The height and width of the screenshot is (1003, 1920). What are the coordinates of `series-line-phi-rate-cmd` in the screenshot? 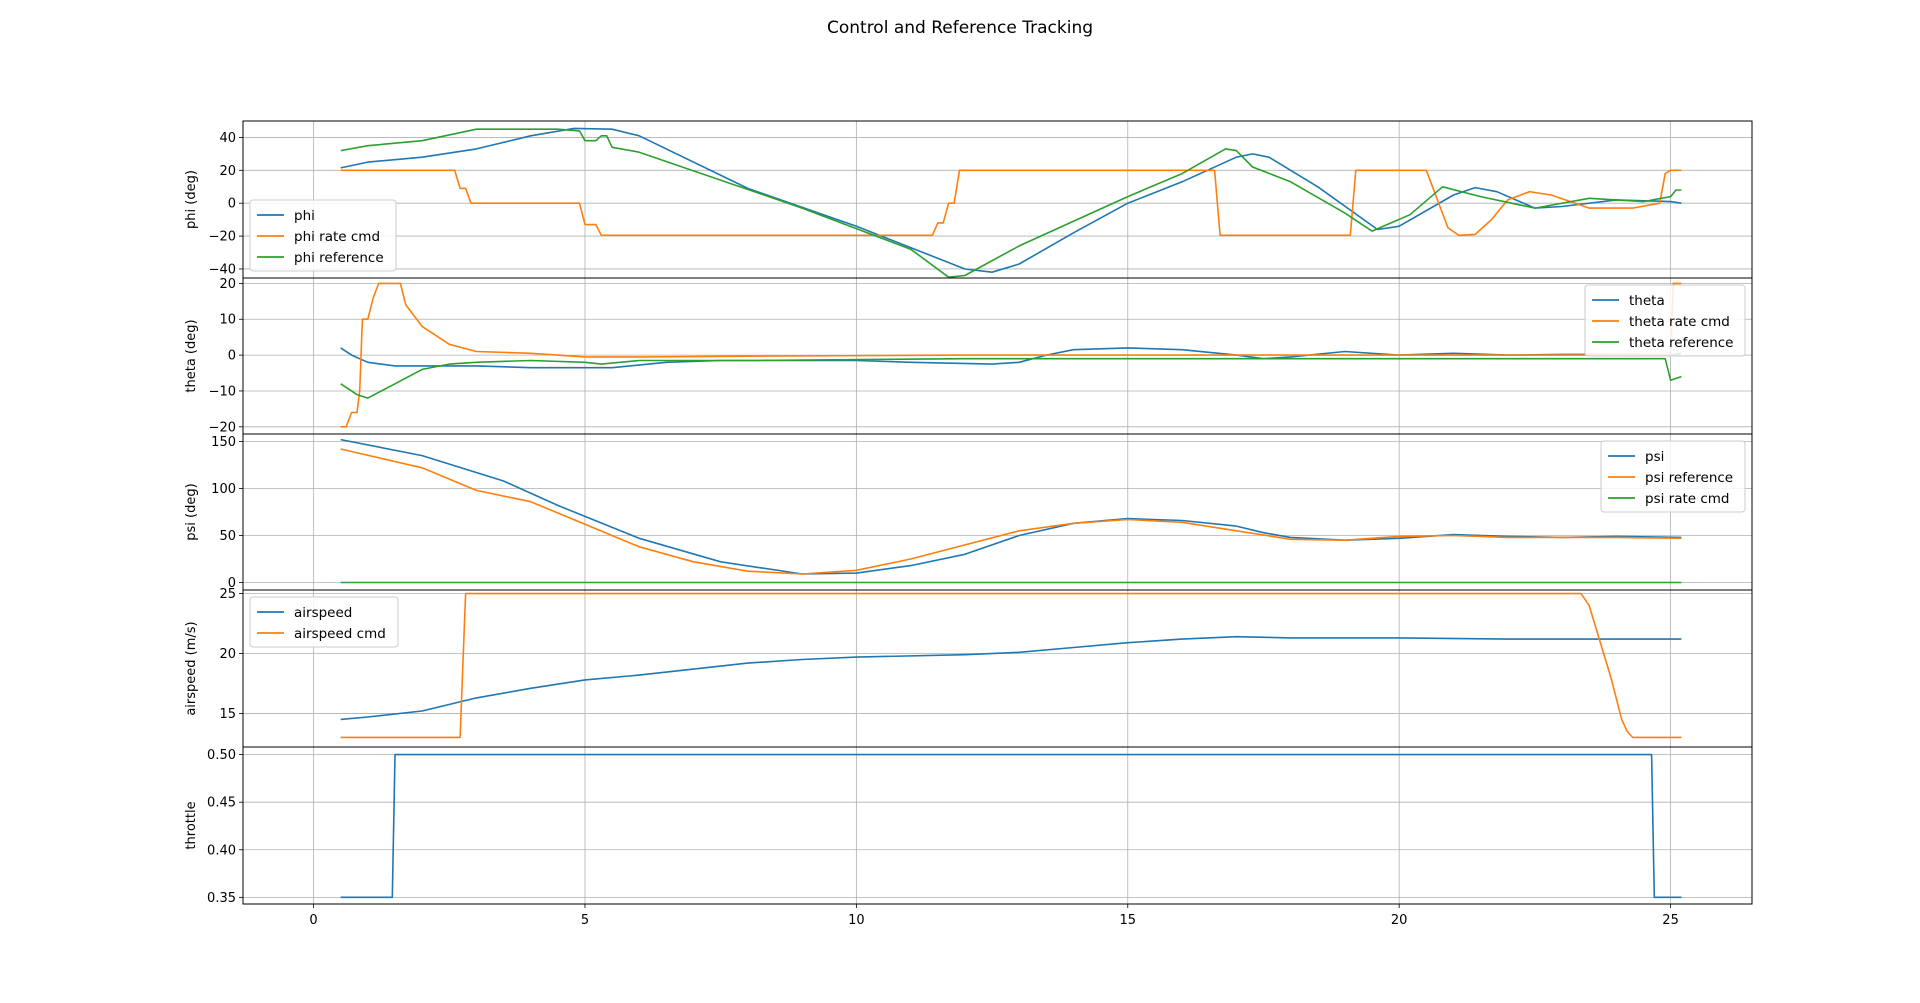 It's located at (1011, 203).